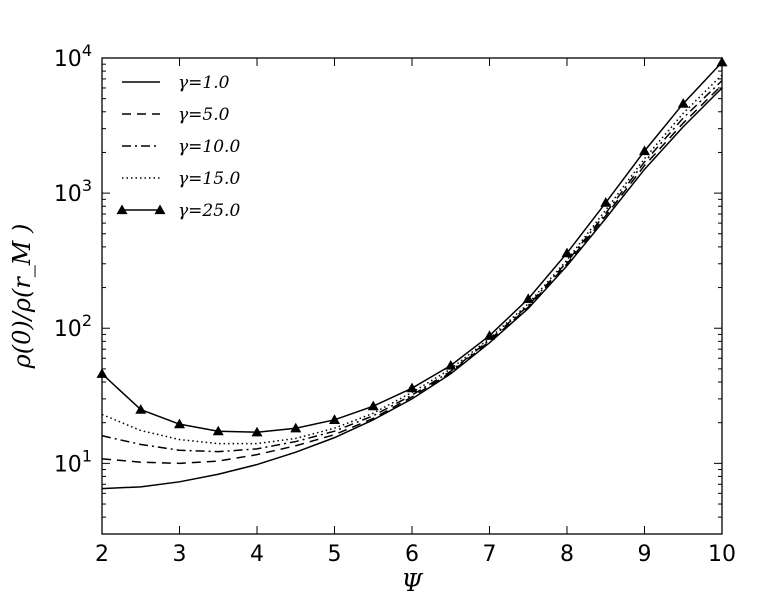 The height and width of the screenshot is (615, 768). Describe the element at coordinates (490, 554) in the screenshot. I see `x-tick-label: 7` at that location.